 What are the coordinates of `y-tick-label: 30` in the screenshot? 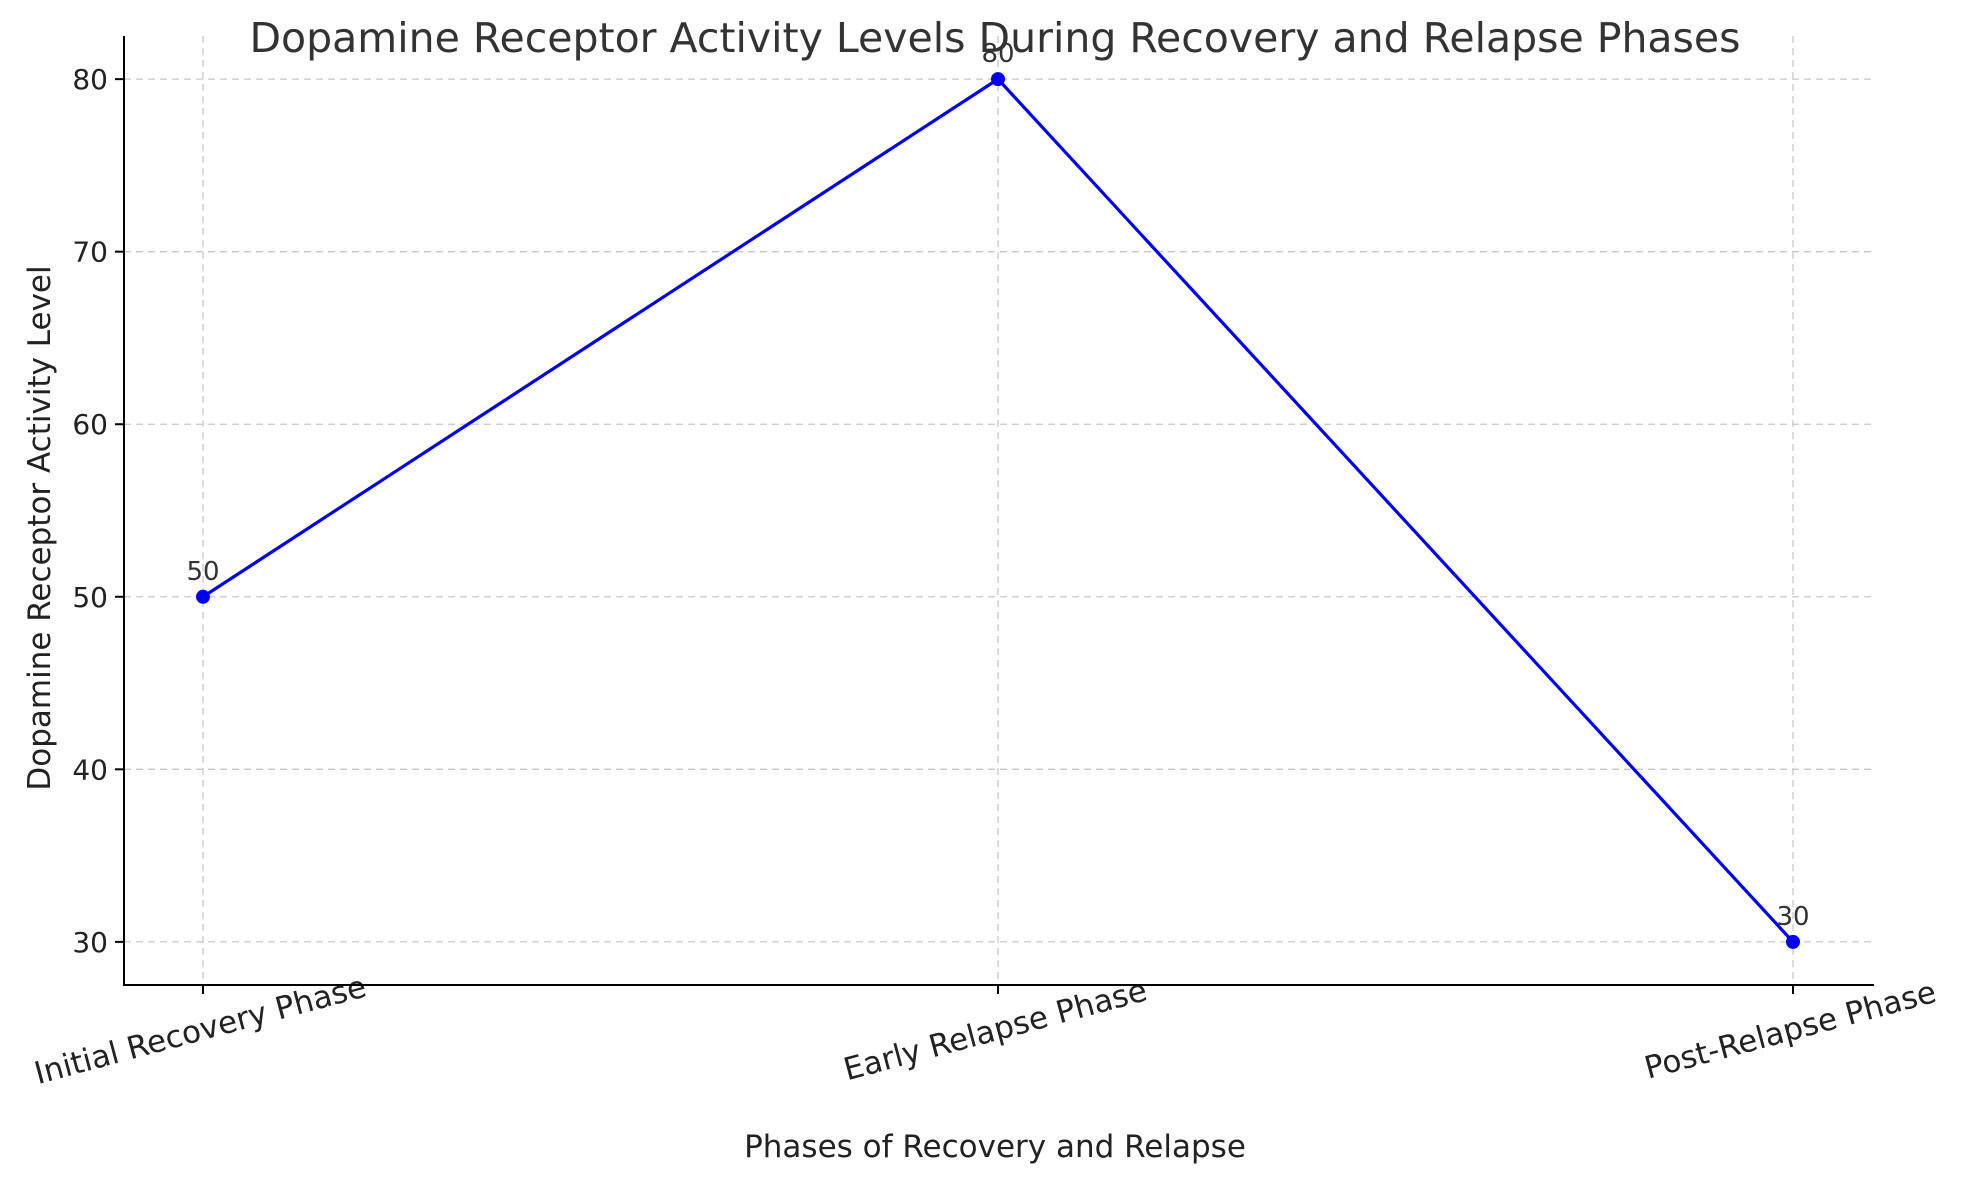 It's located at (90, 942).